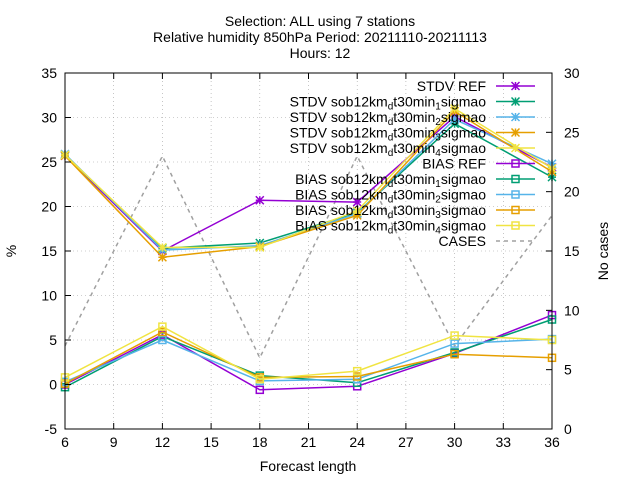 The width and height of the screenshot is (640, 480). What do you see at coordinates (504, 442) in the screenshot?
I see `x-tick-label: 33` at bounding box center [504, 442].